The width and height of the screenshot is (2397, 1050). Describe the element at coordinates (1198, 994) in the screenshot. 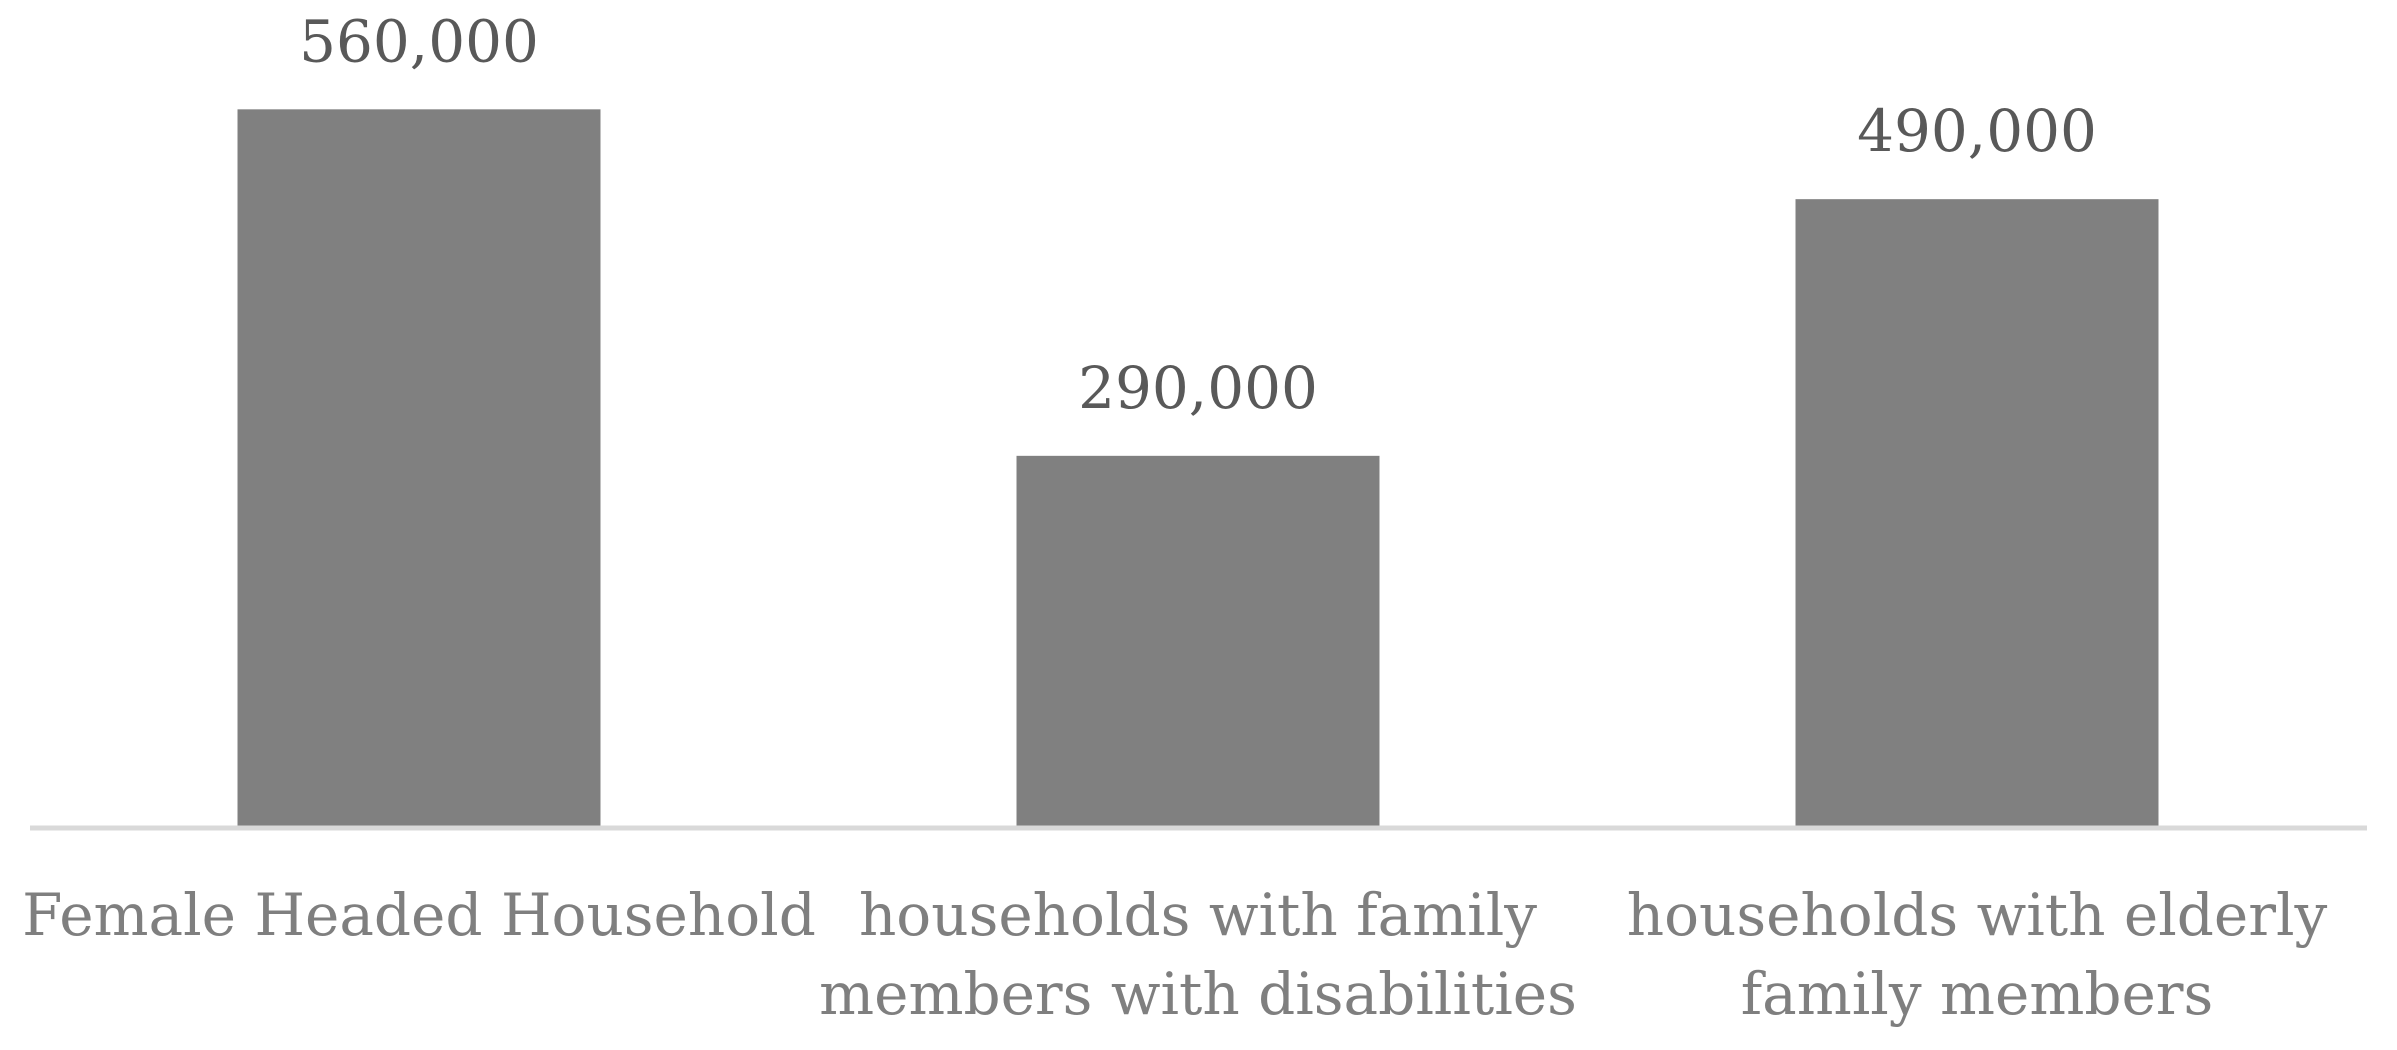

I see `category-label-1-line-1: members with disabilities` at that location.